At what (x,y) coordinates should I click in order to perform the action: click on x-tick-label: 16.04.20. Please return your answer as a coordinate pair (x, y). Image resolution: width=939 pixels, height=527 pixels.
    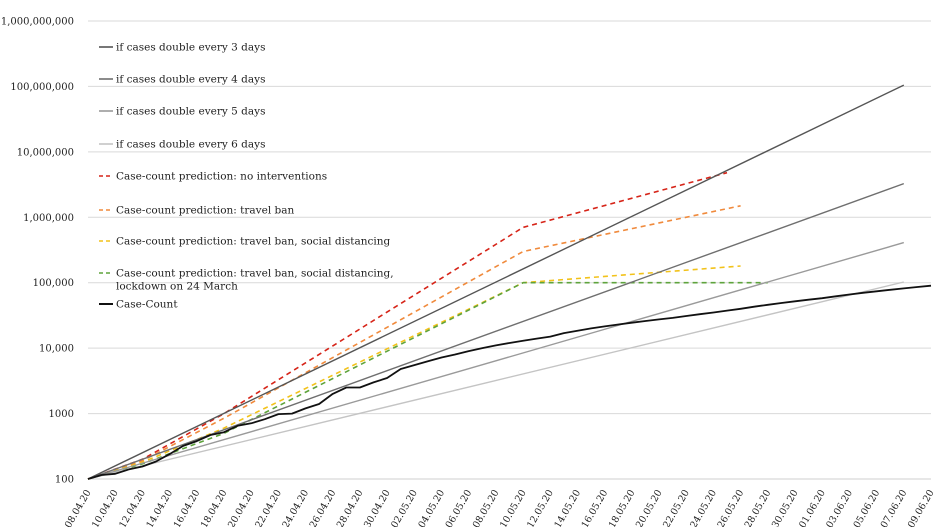
    Looking at the image, I should click on (187, 507).